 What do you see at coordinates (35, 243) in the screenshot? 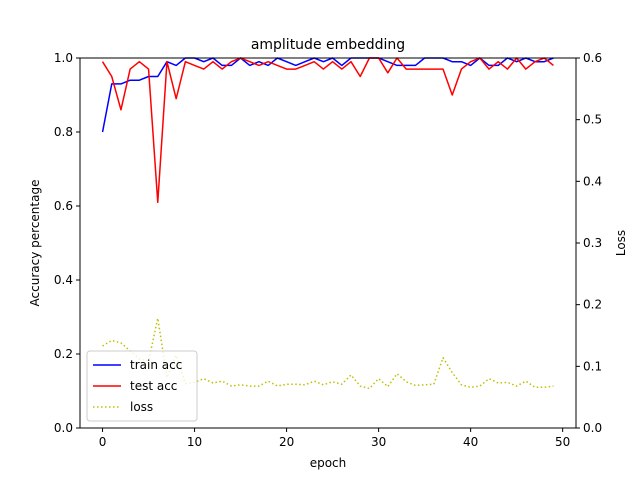
I see `y-axis-label: Accuracy percentage` at bounding box center [35, 243].